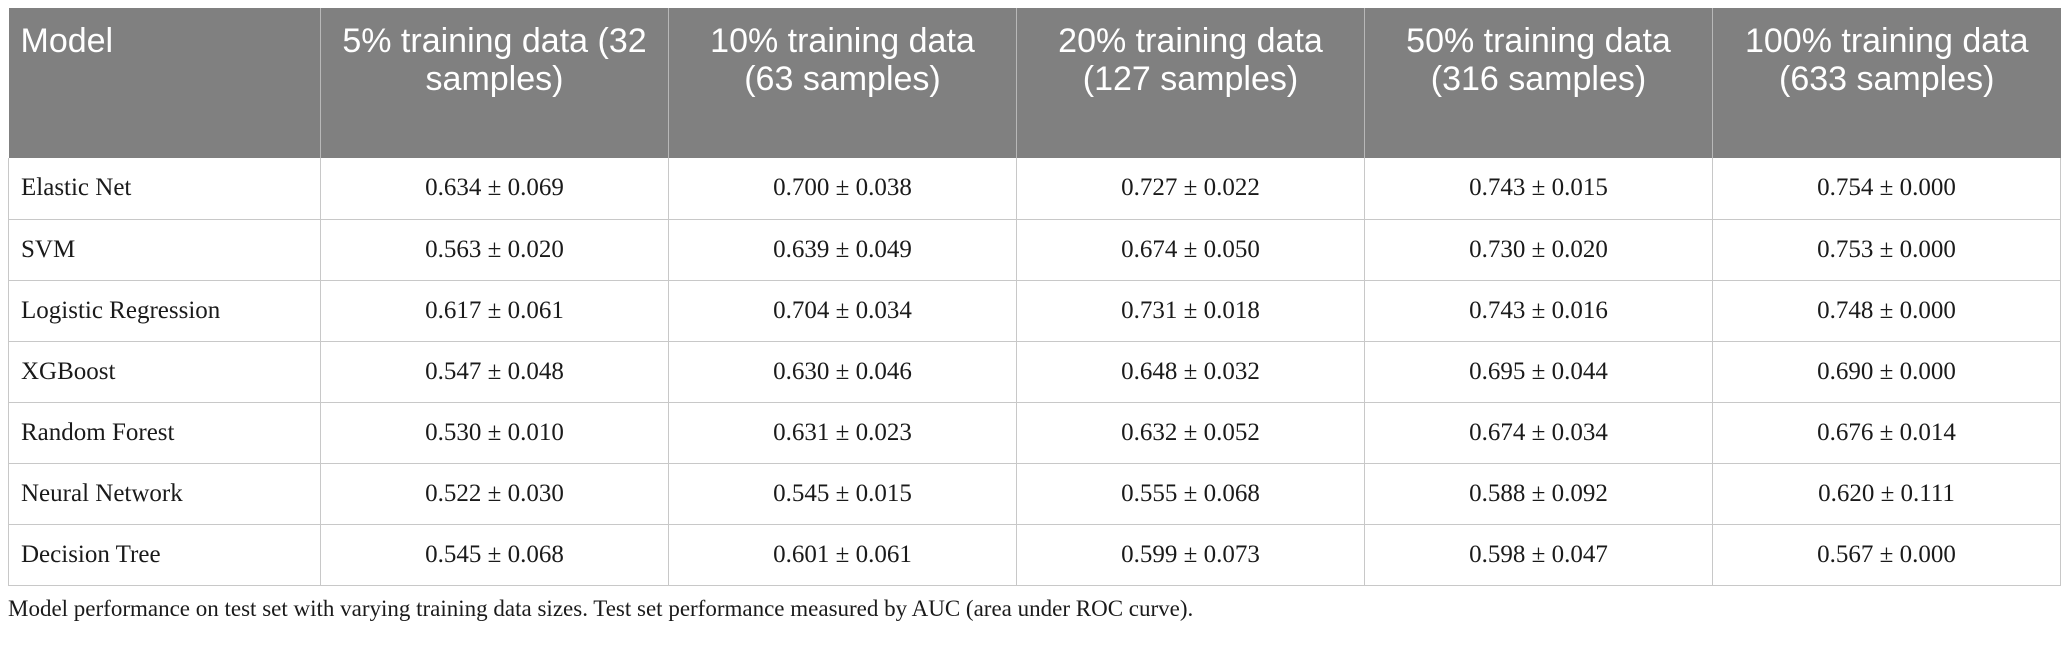 The image size is (2068, 646). Describe the element at coordinates (1538, 189) in the screenshot. I see `value-cell: 0.743 ± 0.015` at that location.